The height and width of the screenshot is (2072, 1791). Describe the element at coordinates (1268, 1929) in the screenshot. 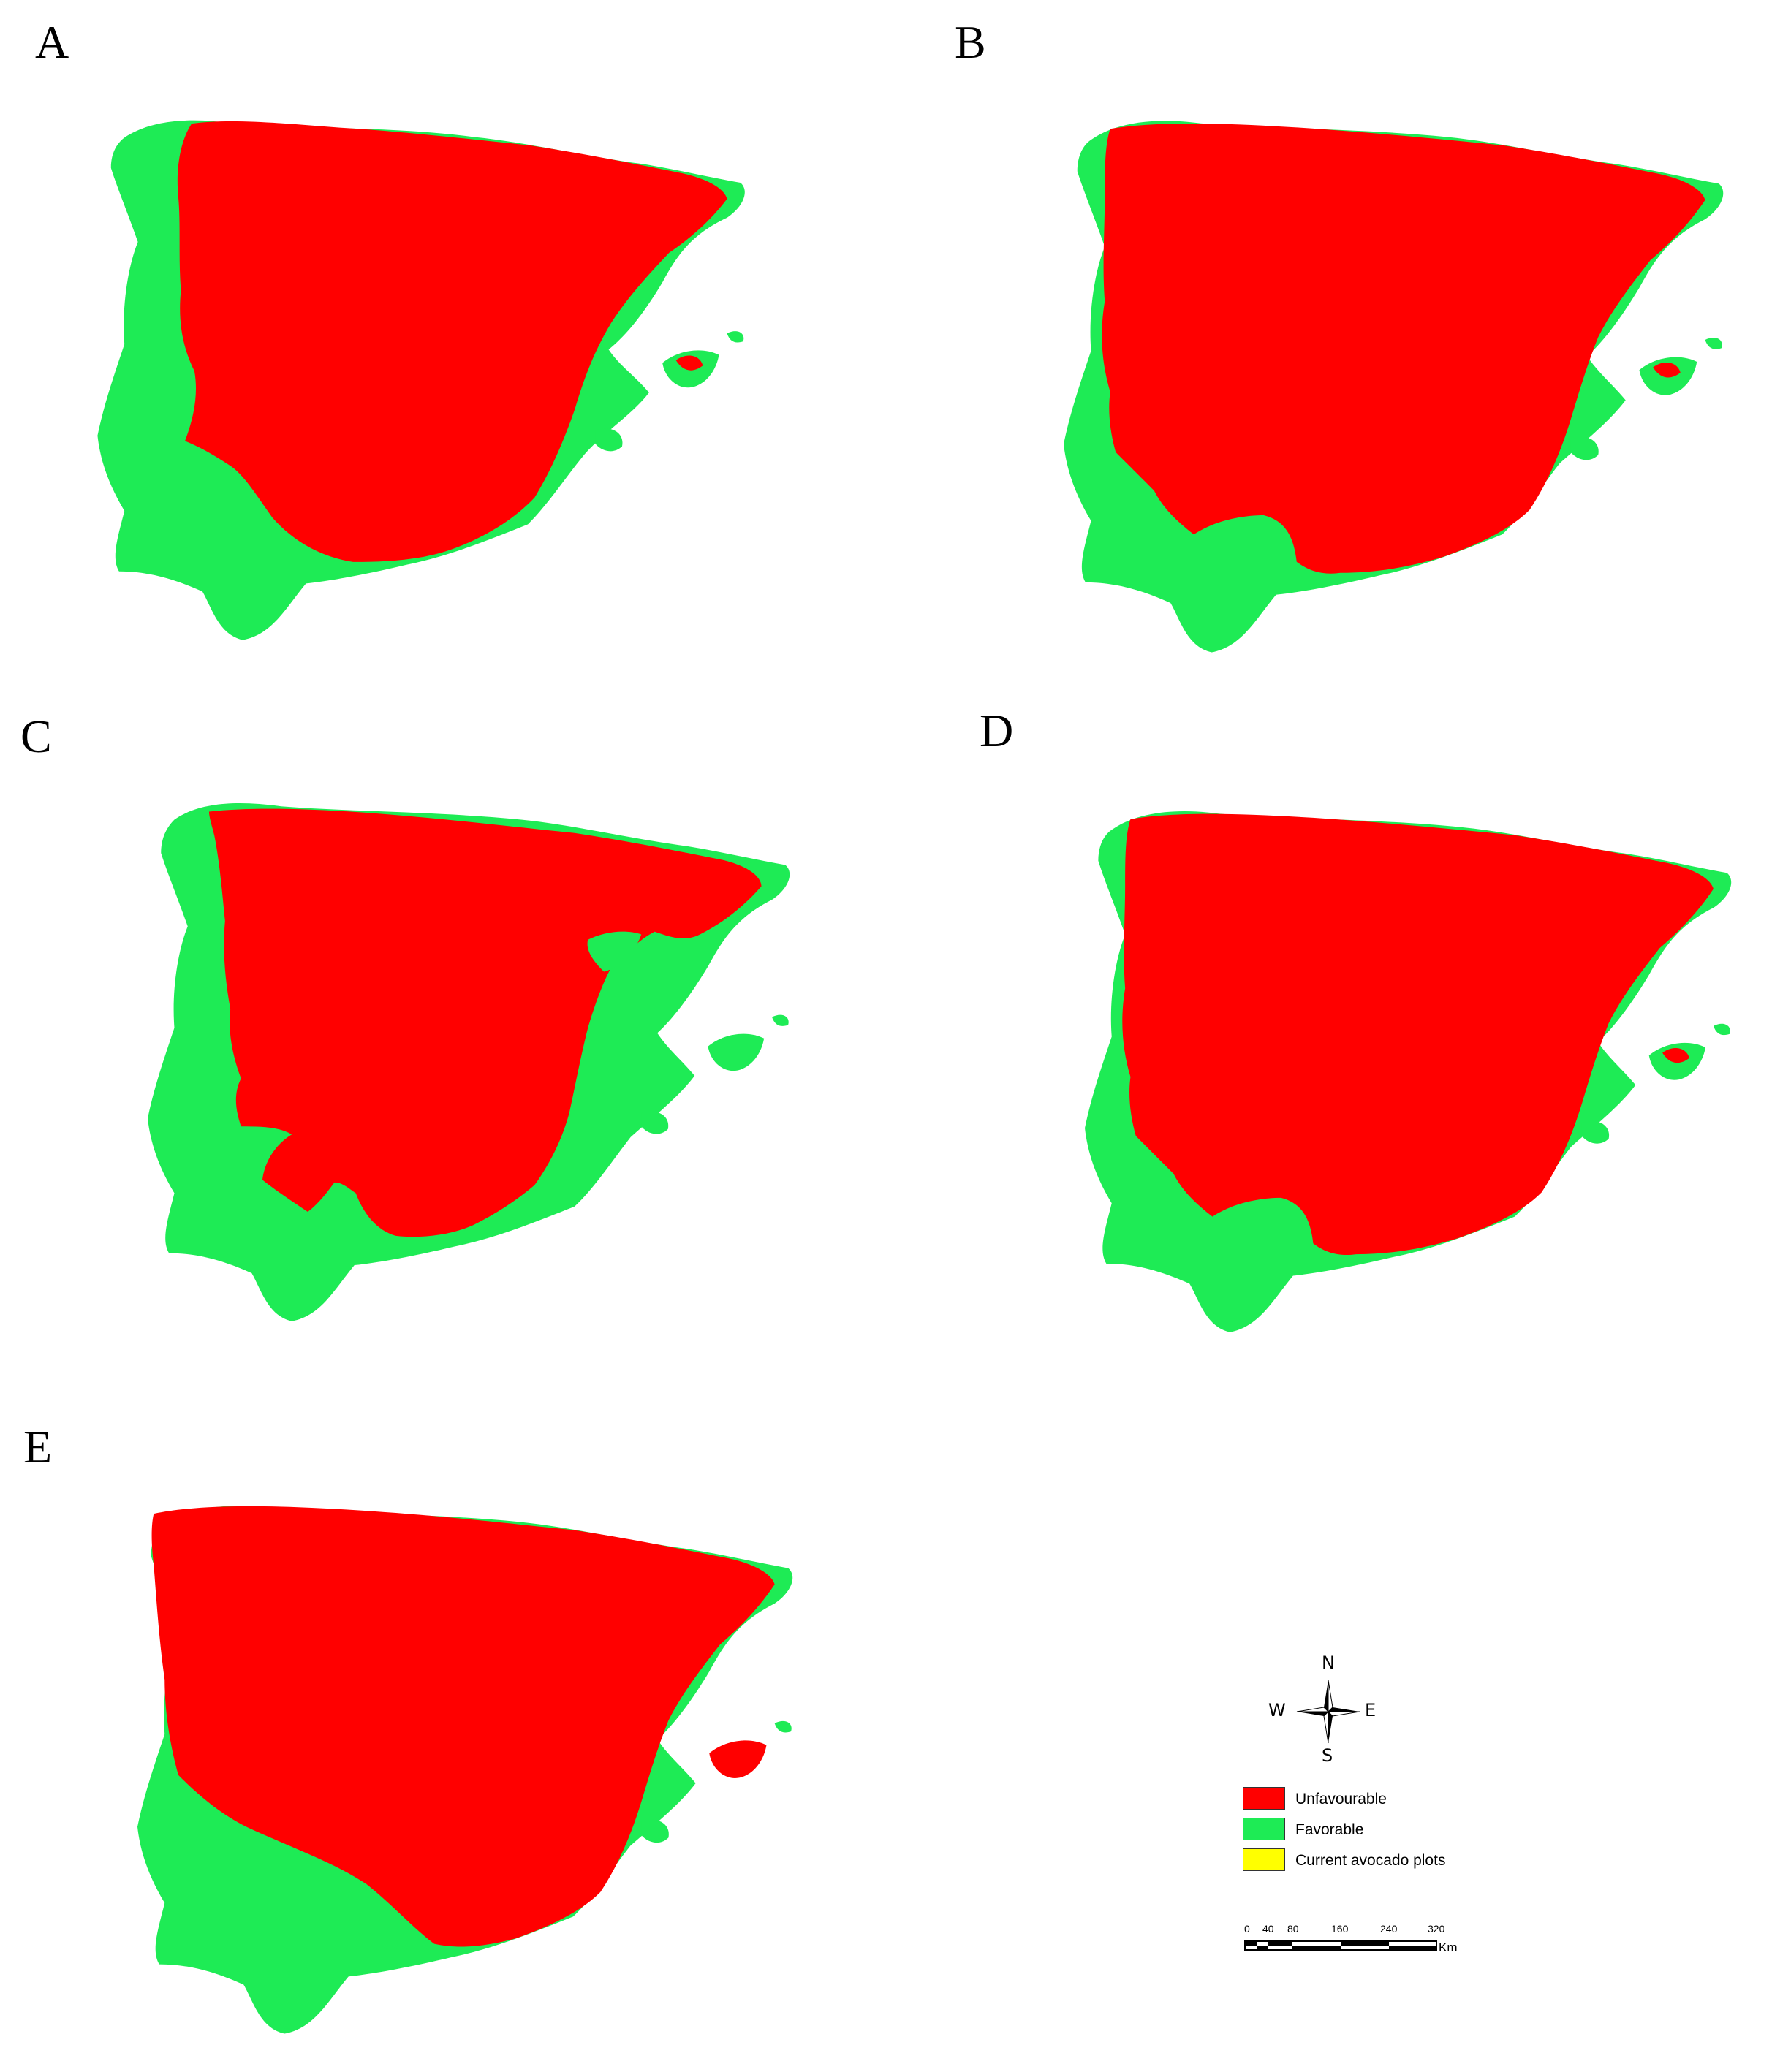

I see `scale-tick-40: 40` at that location.